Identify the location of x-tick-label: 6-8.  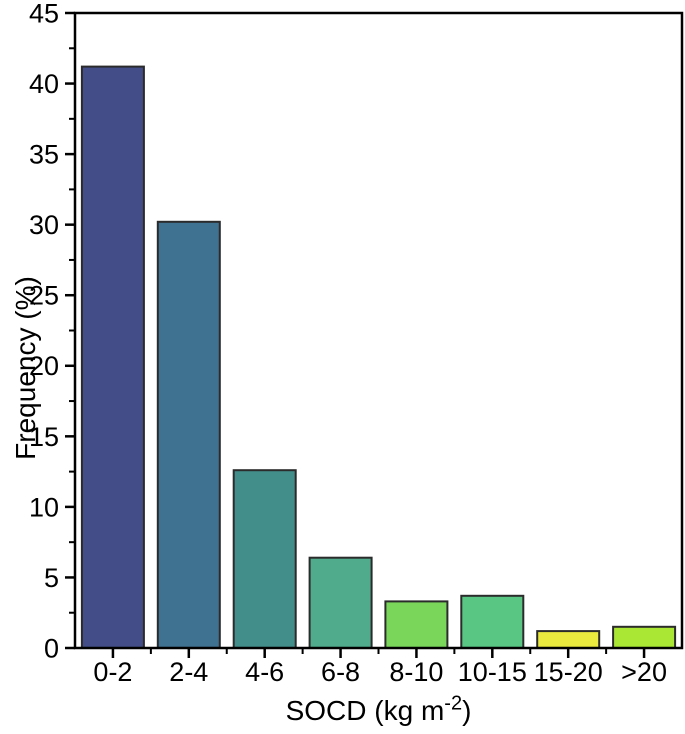
(340, 672).